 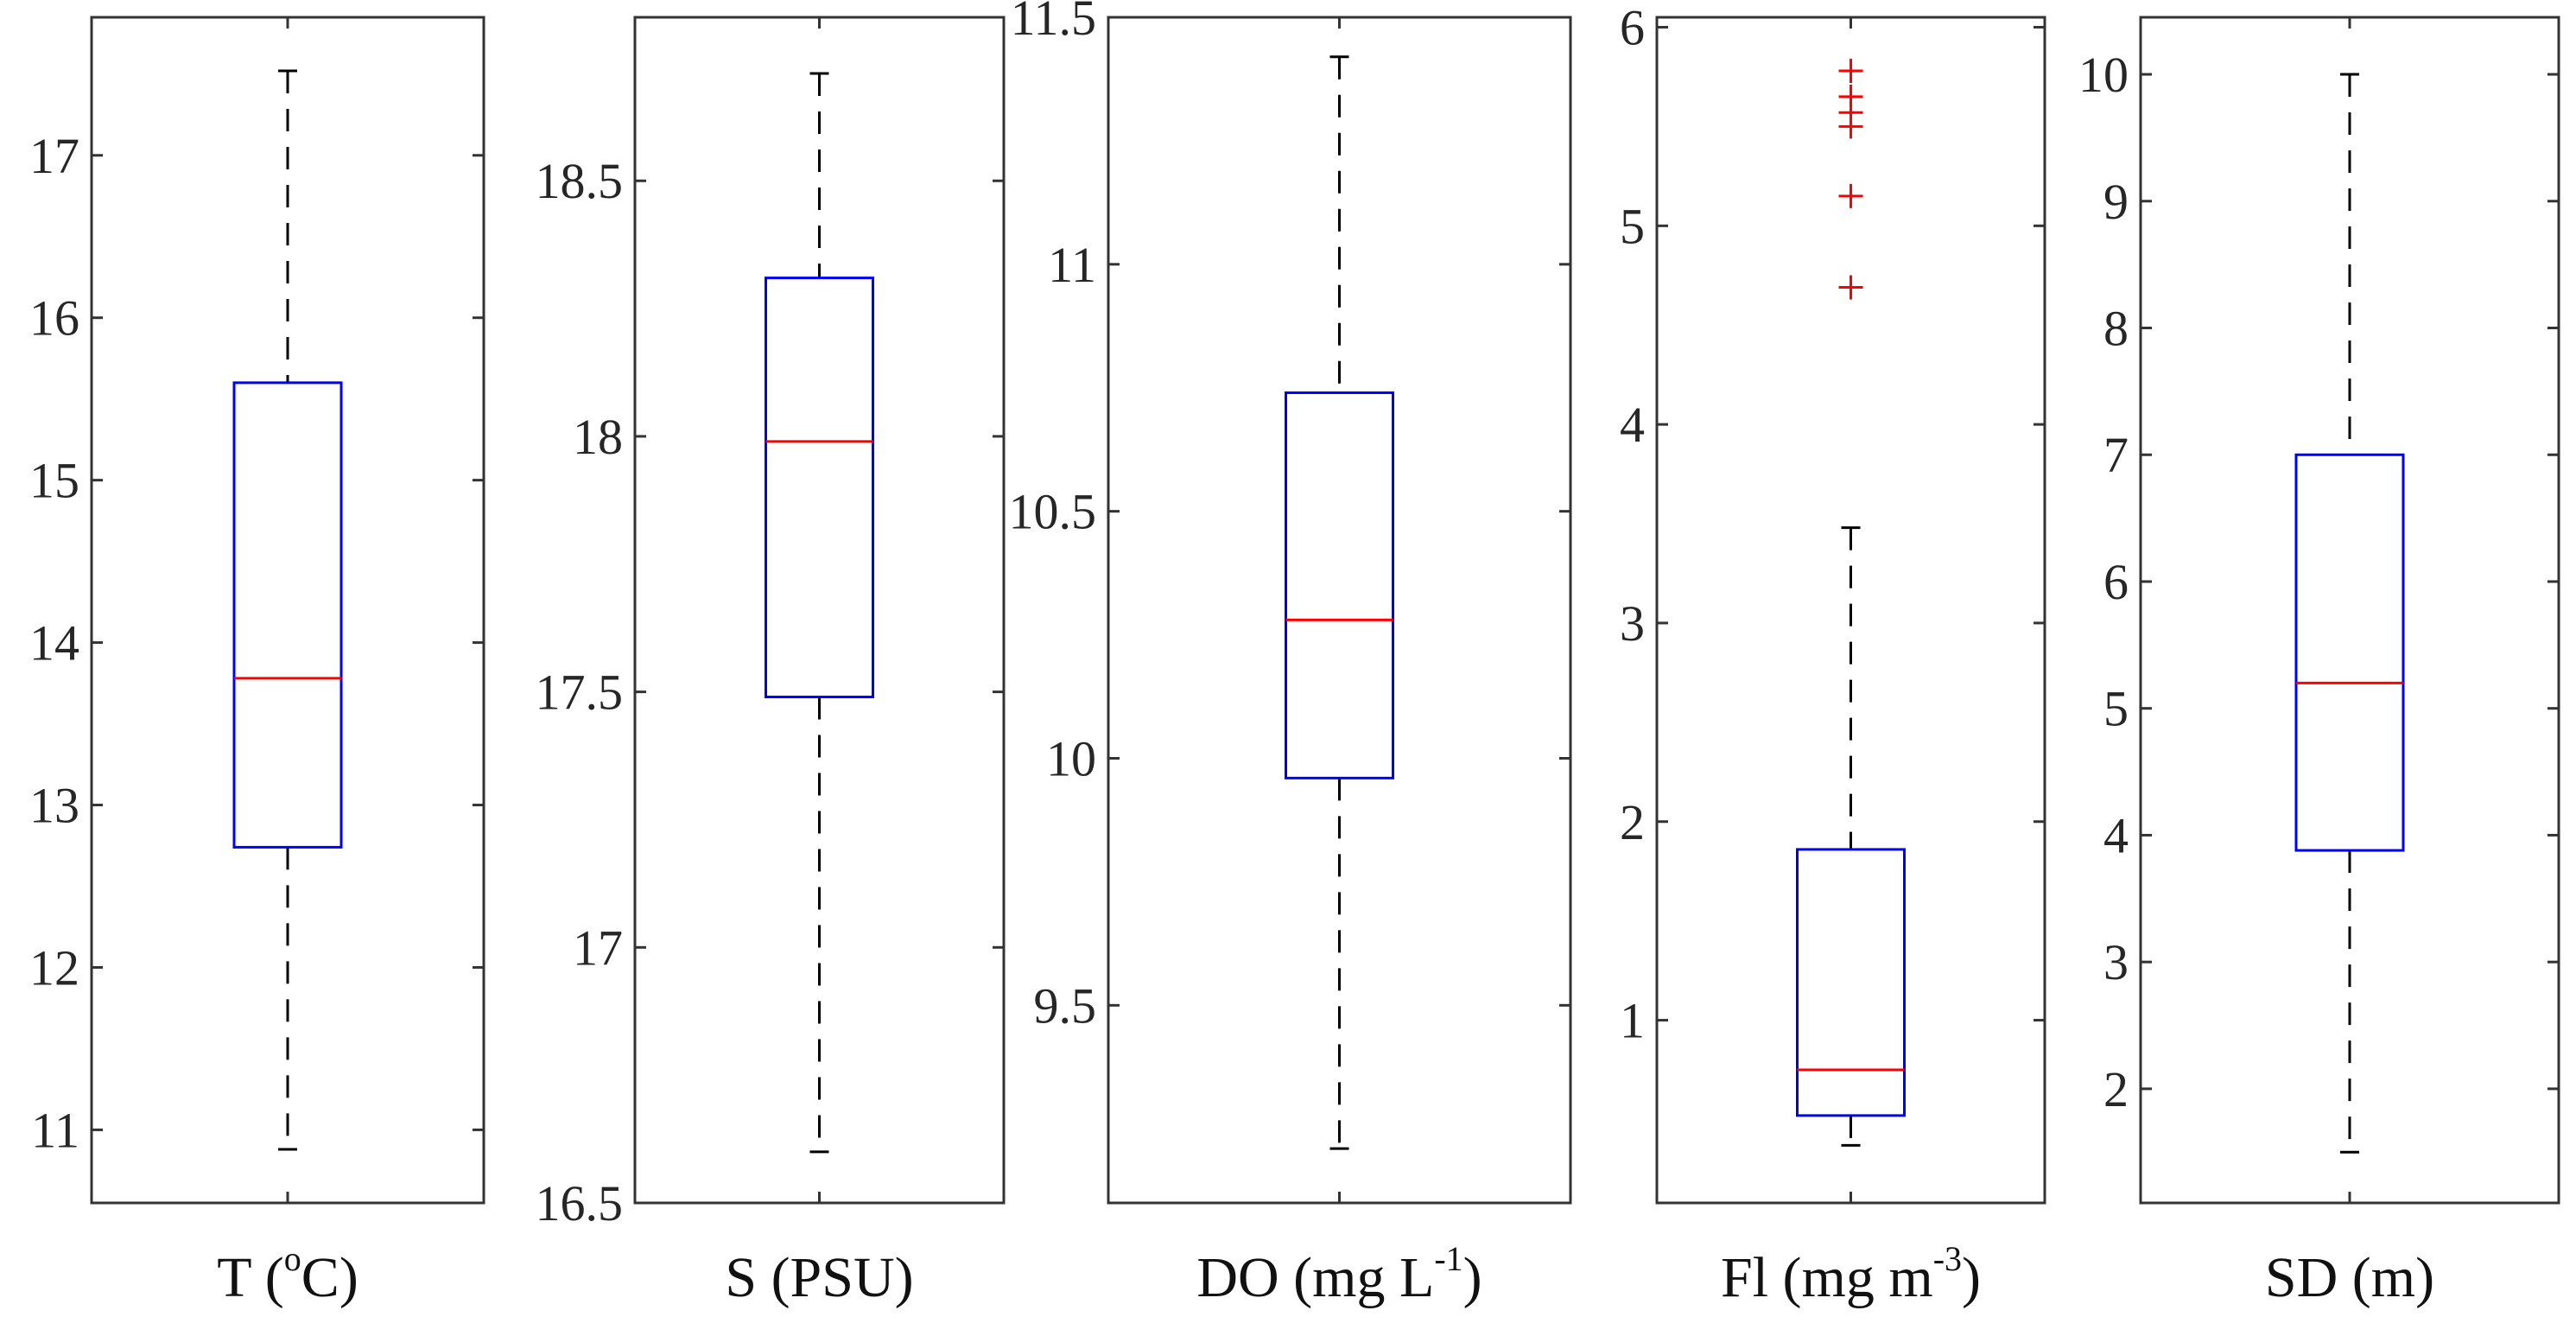 What do you see at coordinates (1065, 1006) in the screenshot?
I see `y-tick-label: 9.5` at bounding box center [1065, 1006].